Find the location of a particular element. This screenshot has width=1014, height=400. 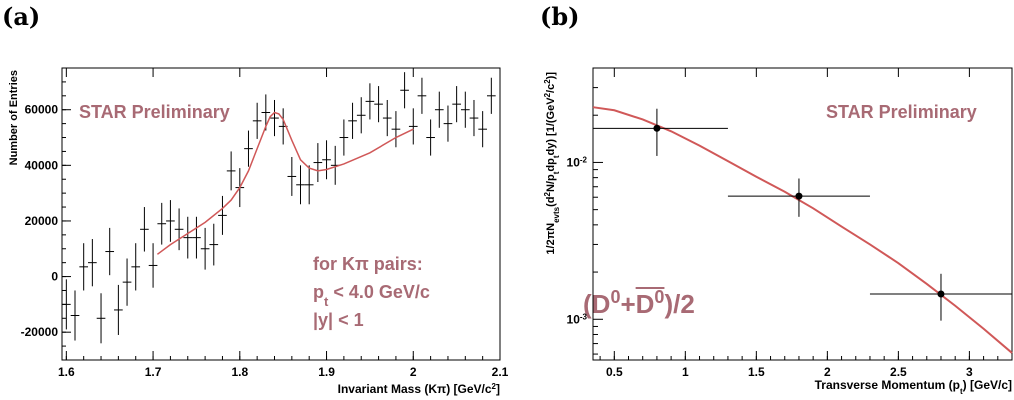

chart-b-y-tick-label: 10⁻³ is located at coordinates (577, 319).